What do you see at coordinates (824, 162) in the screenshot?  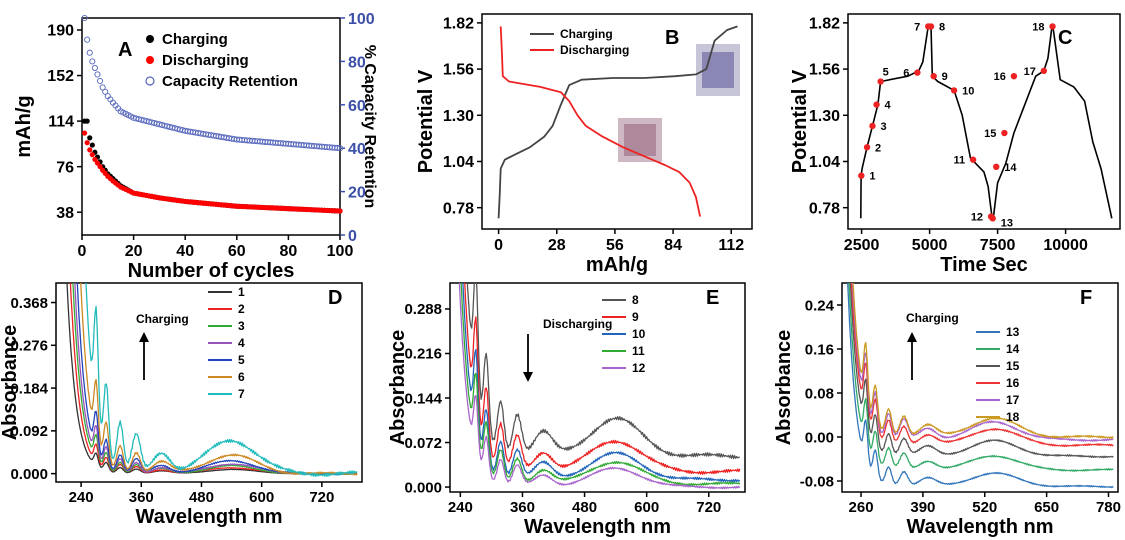 I see `y-tick-label: 1.04` at bounding box center [824, 162].